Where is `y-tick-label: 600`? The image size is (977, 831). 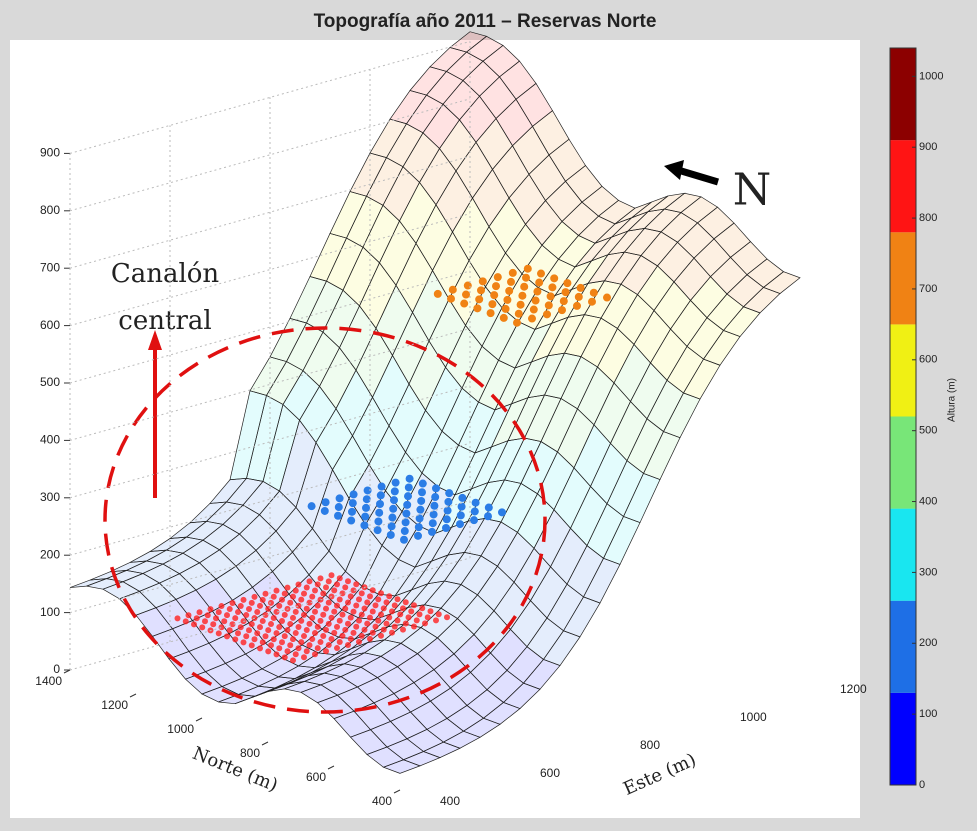 y-tick-label: 600 is located at coordinates (316, 777).